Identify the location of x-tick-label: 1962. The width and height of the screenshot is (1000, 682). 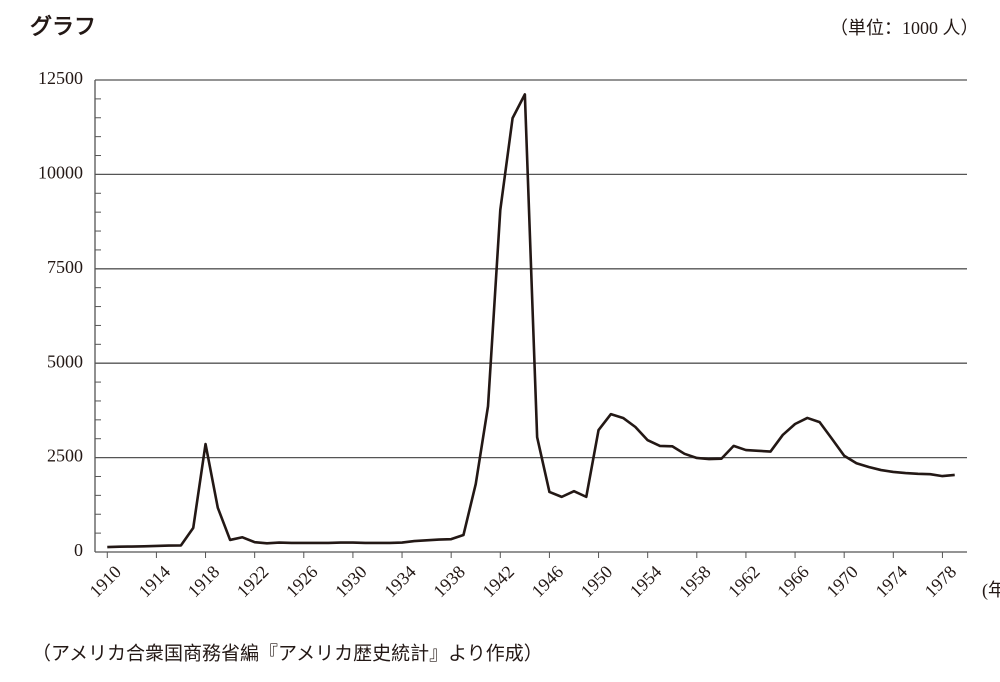
(744, 582).